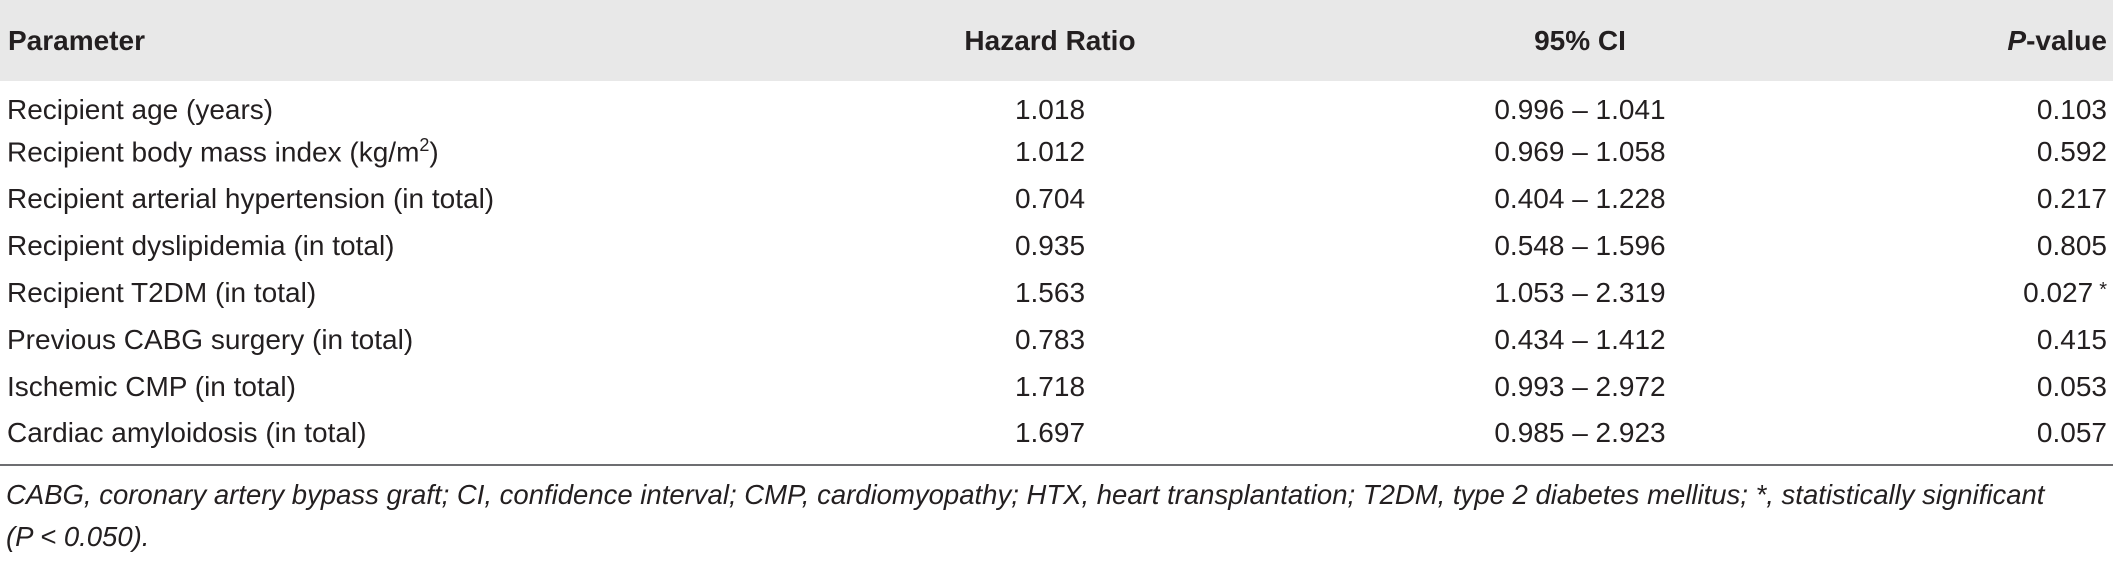  I want to click on cell-p-value: 0.057, so click(1966, 438).